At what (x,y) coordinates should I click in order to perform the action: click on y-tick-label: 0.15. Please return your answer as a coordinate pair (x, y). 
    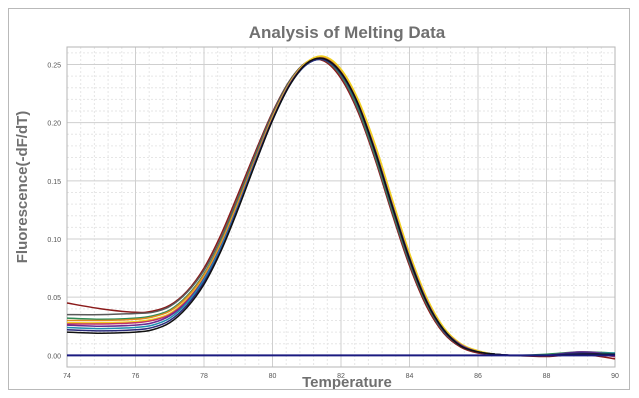
    Looking at the image, I should click on (54, 182).